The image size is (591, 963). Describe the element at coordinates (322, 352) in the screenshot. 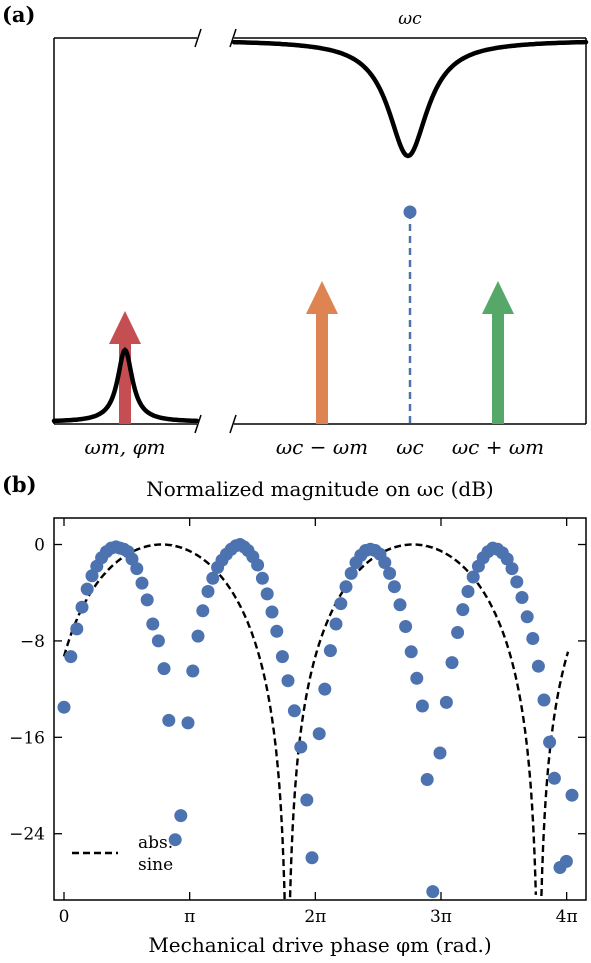

I see `lower-sideband-arrow` at that location.